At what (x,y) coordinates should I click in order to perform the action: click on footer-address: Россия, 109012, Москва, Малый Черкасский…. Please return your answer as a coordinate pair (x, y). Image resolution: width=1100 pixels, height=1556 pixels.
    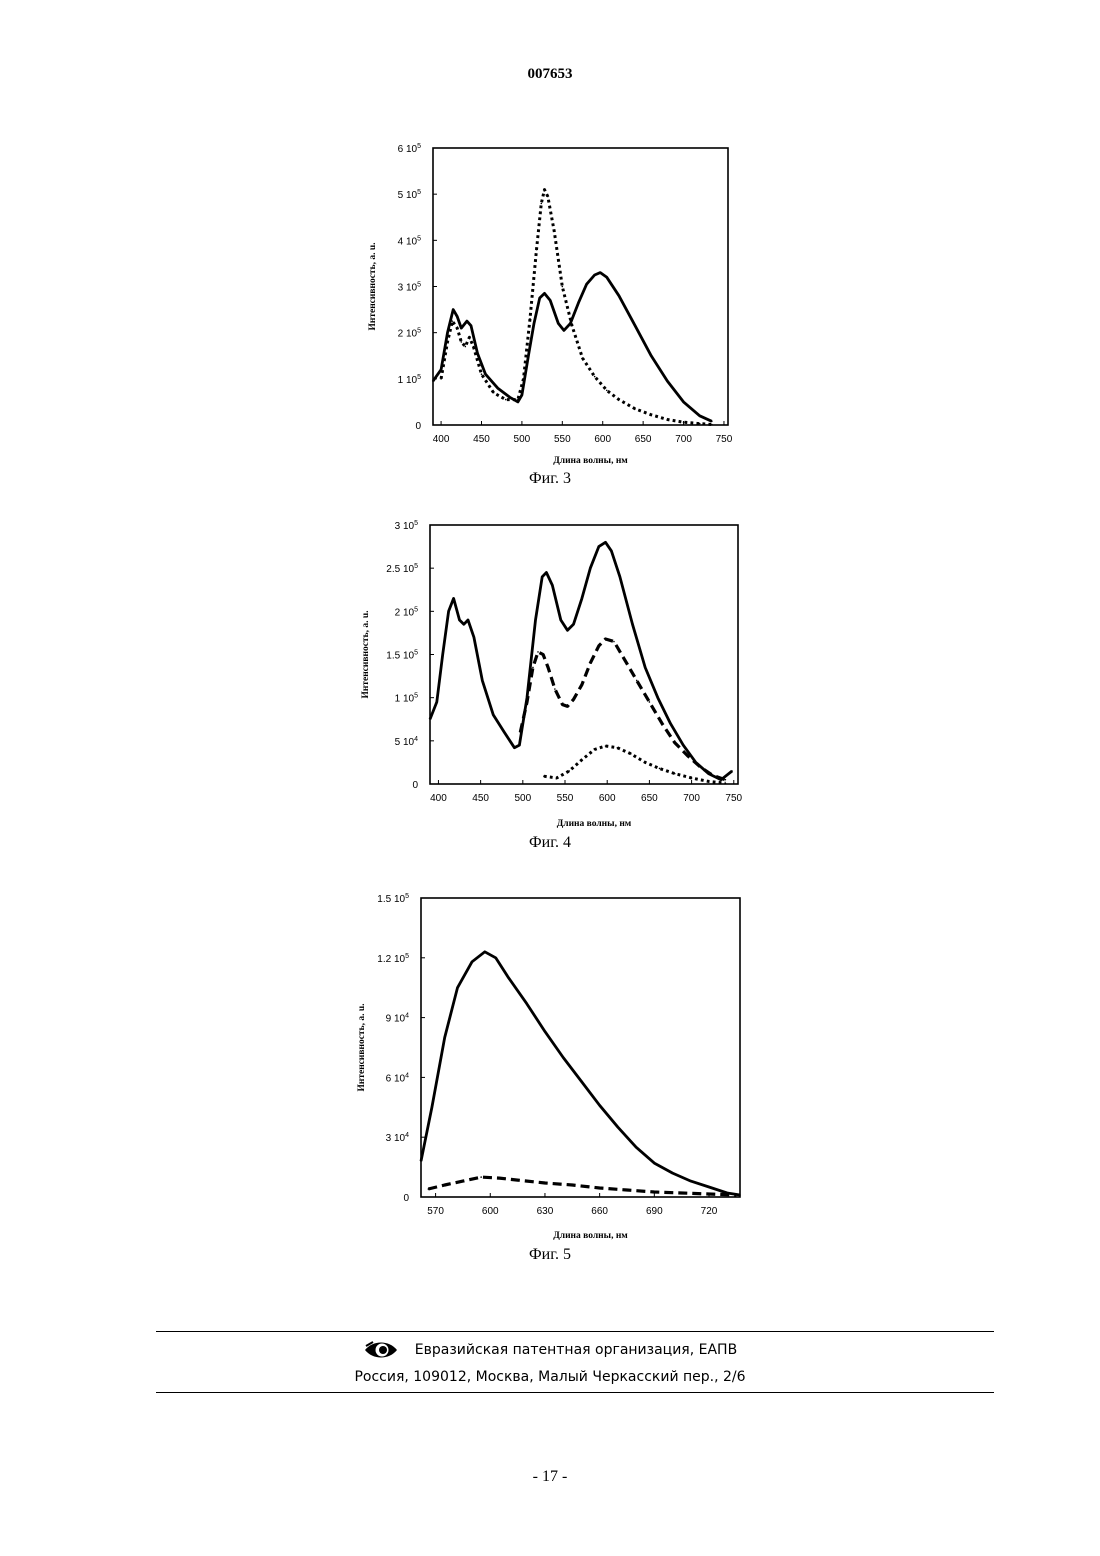
    Looking at the image, I should click on (550, 1377).